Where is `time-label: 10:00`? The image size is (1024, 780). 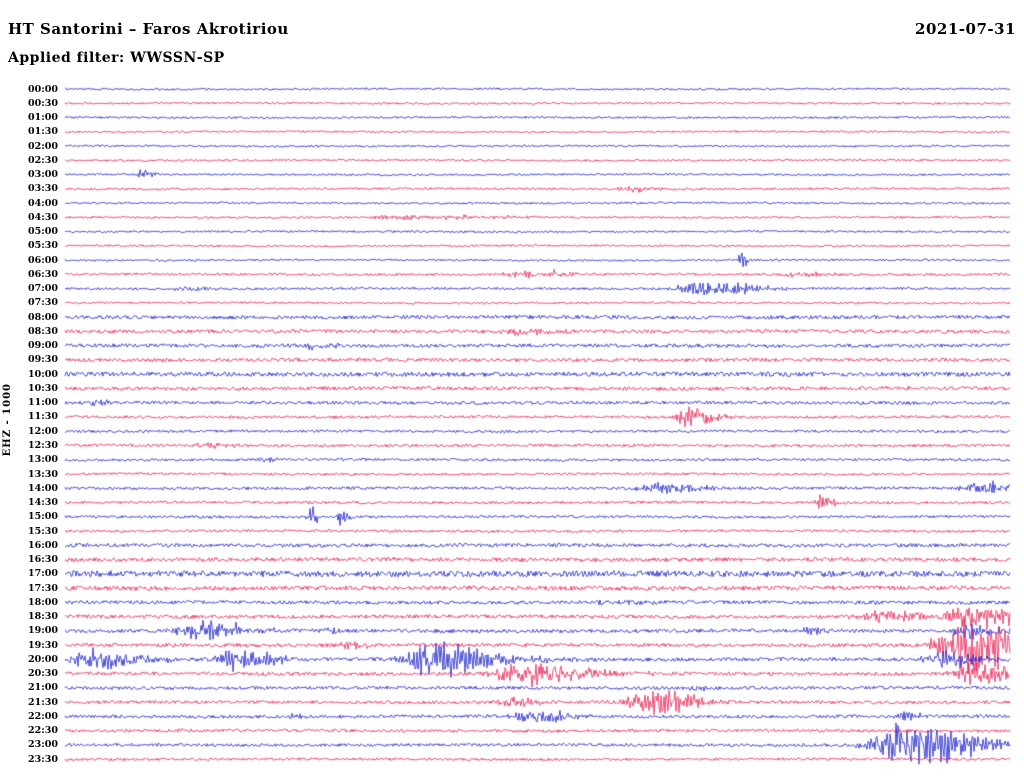 time-label: 10:00 is located at coordinates (43, 374).